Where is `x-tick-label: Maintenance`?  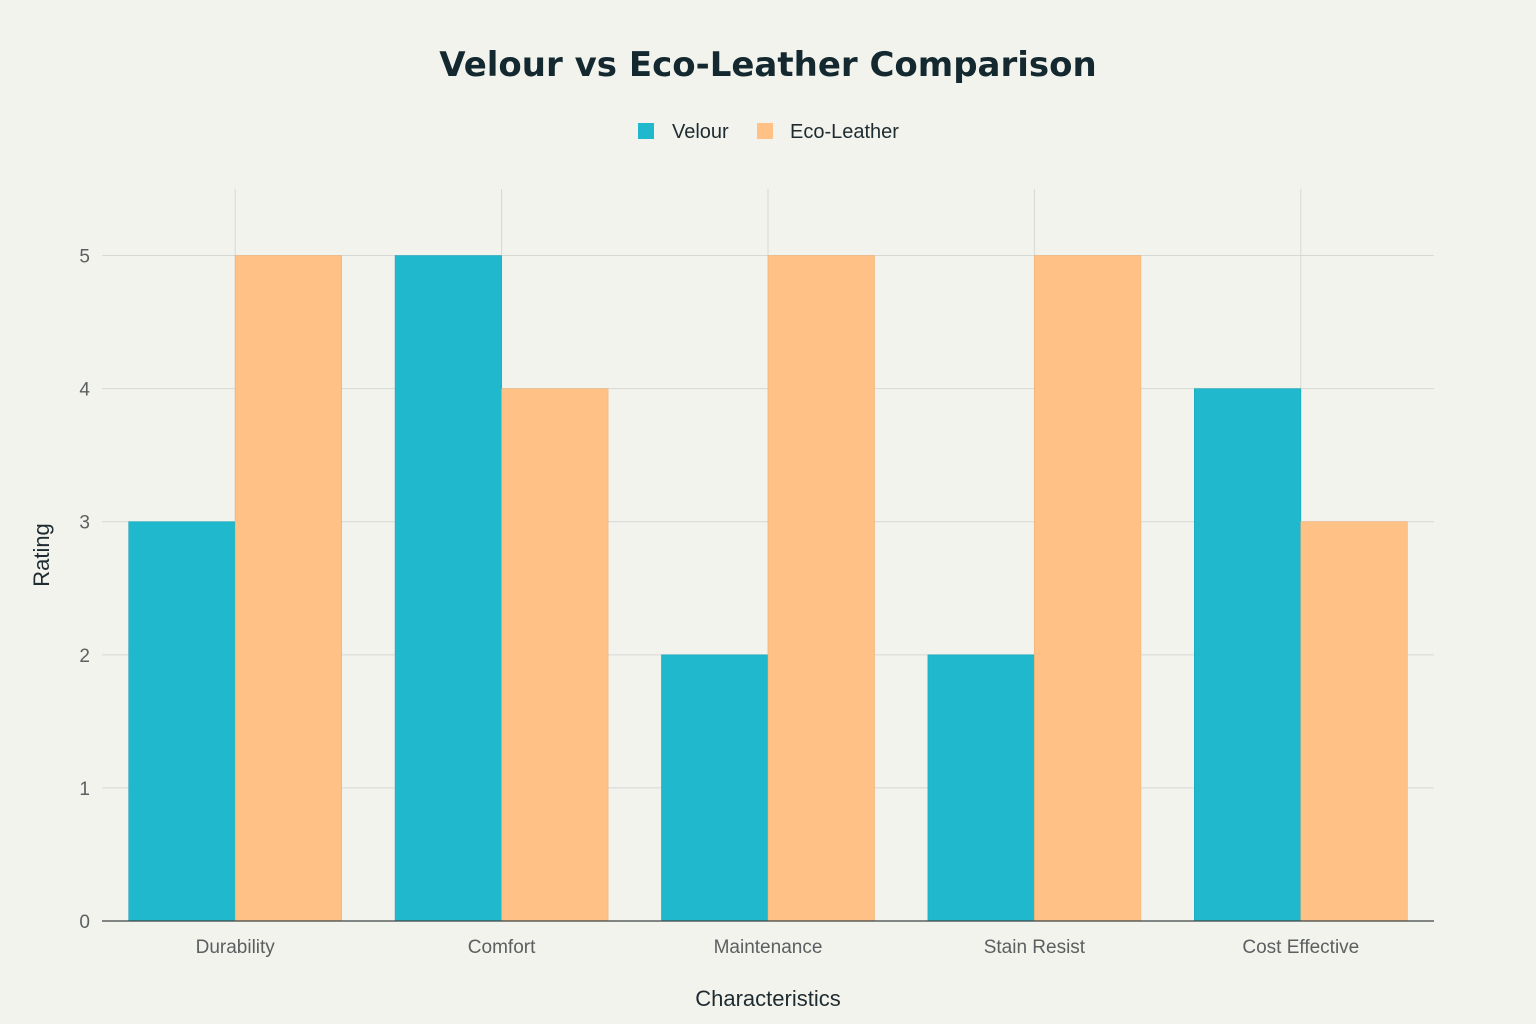 x-tick-label: Maintenance is located at coordinates (768, 947).